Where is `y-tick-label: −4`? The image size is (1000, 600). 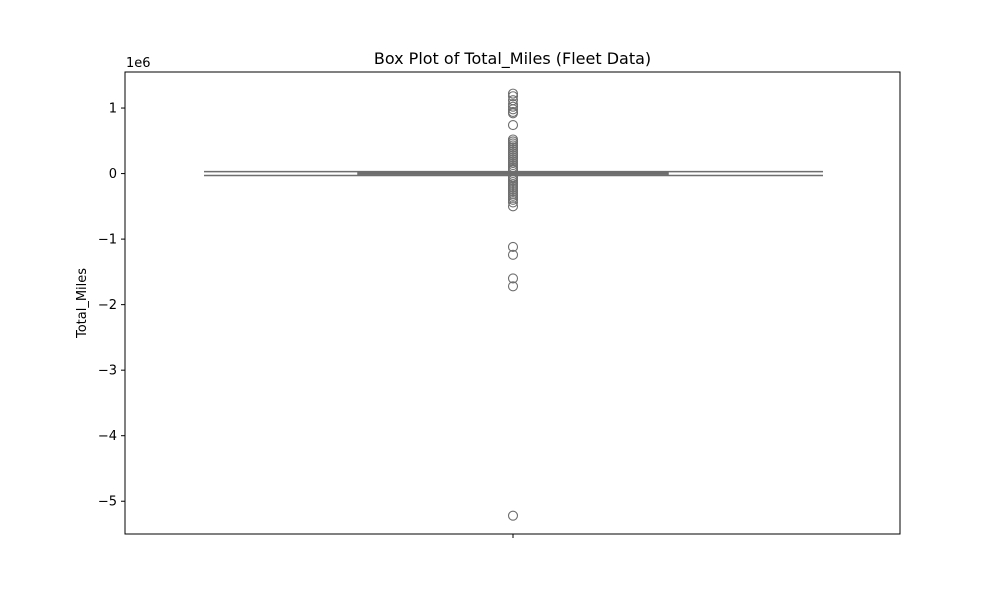 y-tick-label: −4 is located at coordinates (107, 436).